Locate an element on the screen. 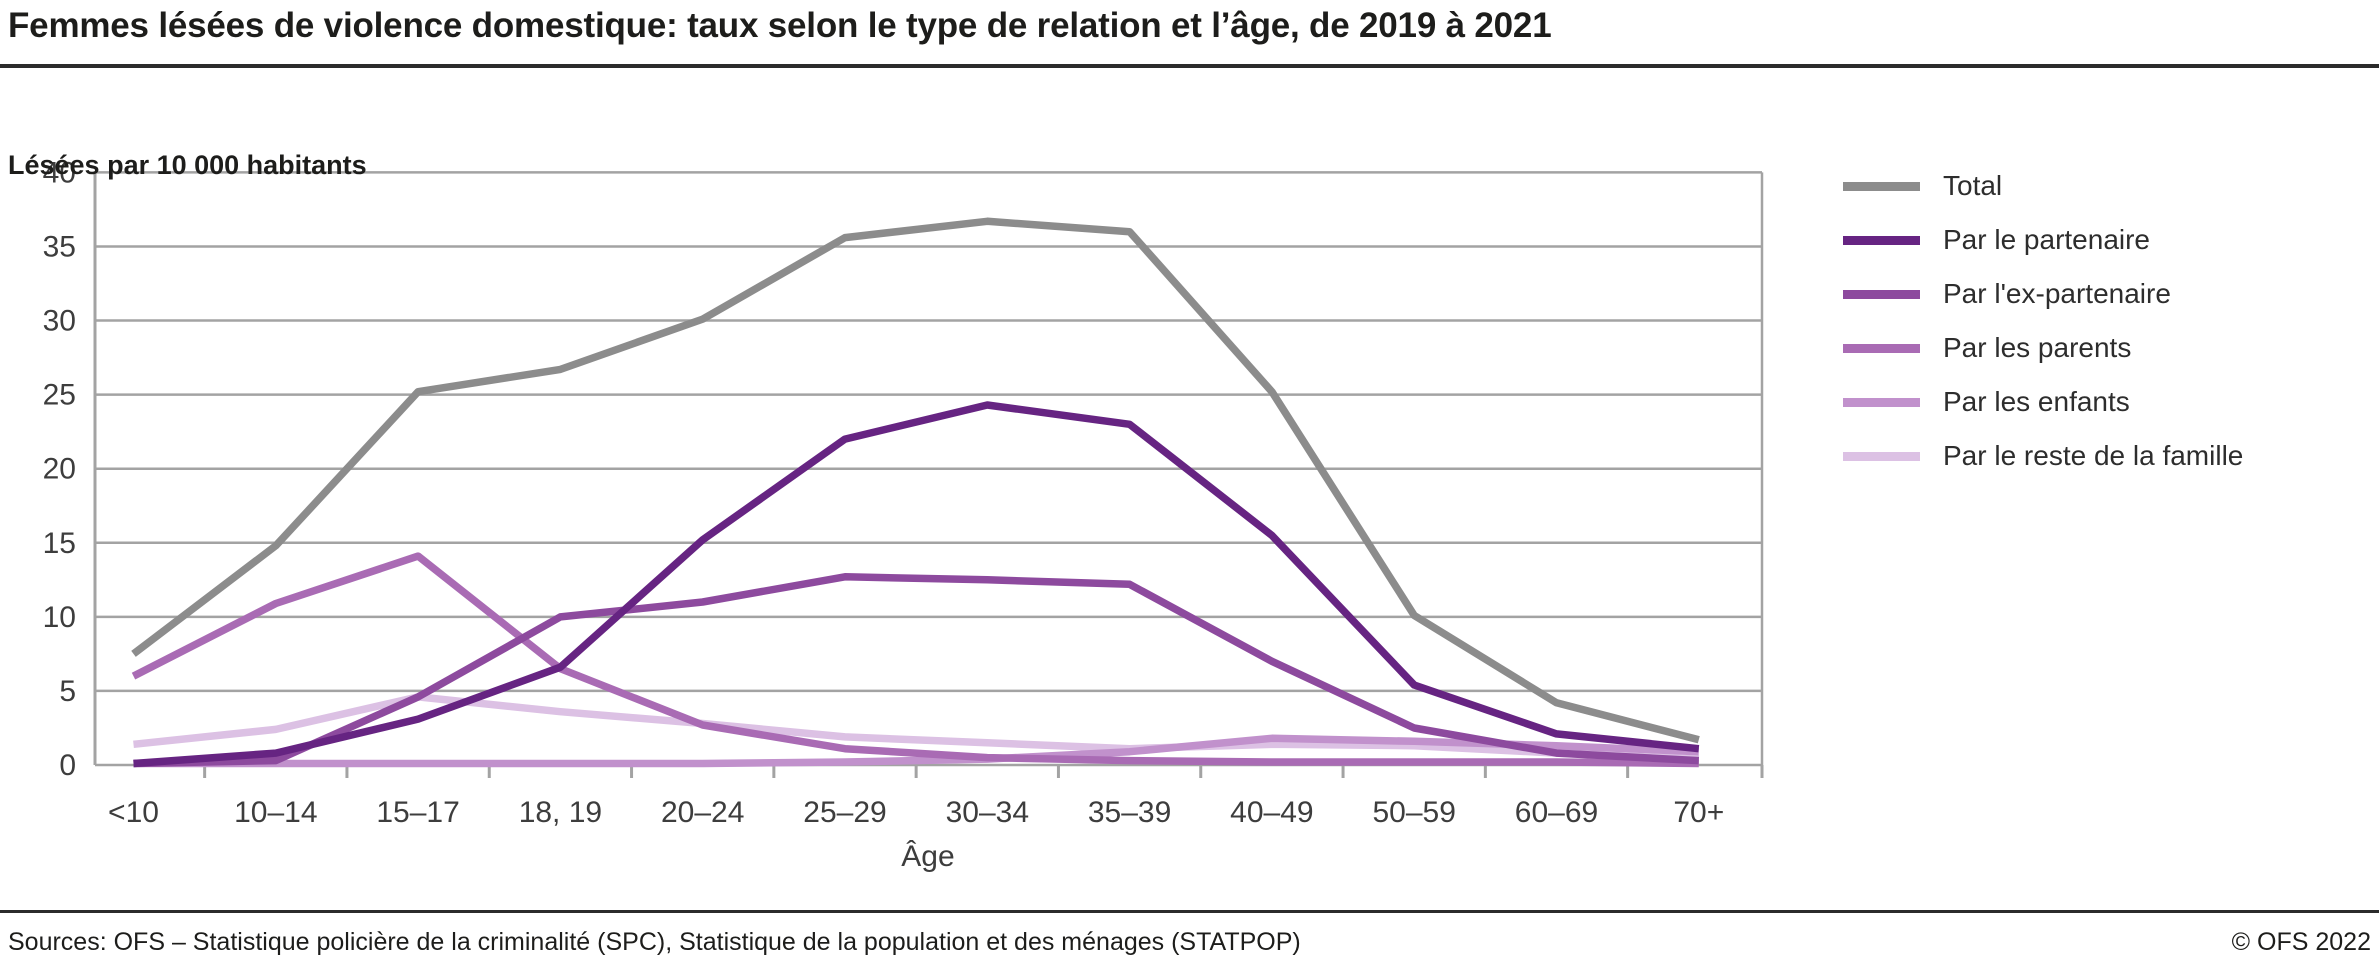  legend-label: Total is located at coordinates (1973, 185).